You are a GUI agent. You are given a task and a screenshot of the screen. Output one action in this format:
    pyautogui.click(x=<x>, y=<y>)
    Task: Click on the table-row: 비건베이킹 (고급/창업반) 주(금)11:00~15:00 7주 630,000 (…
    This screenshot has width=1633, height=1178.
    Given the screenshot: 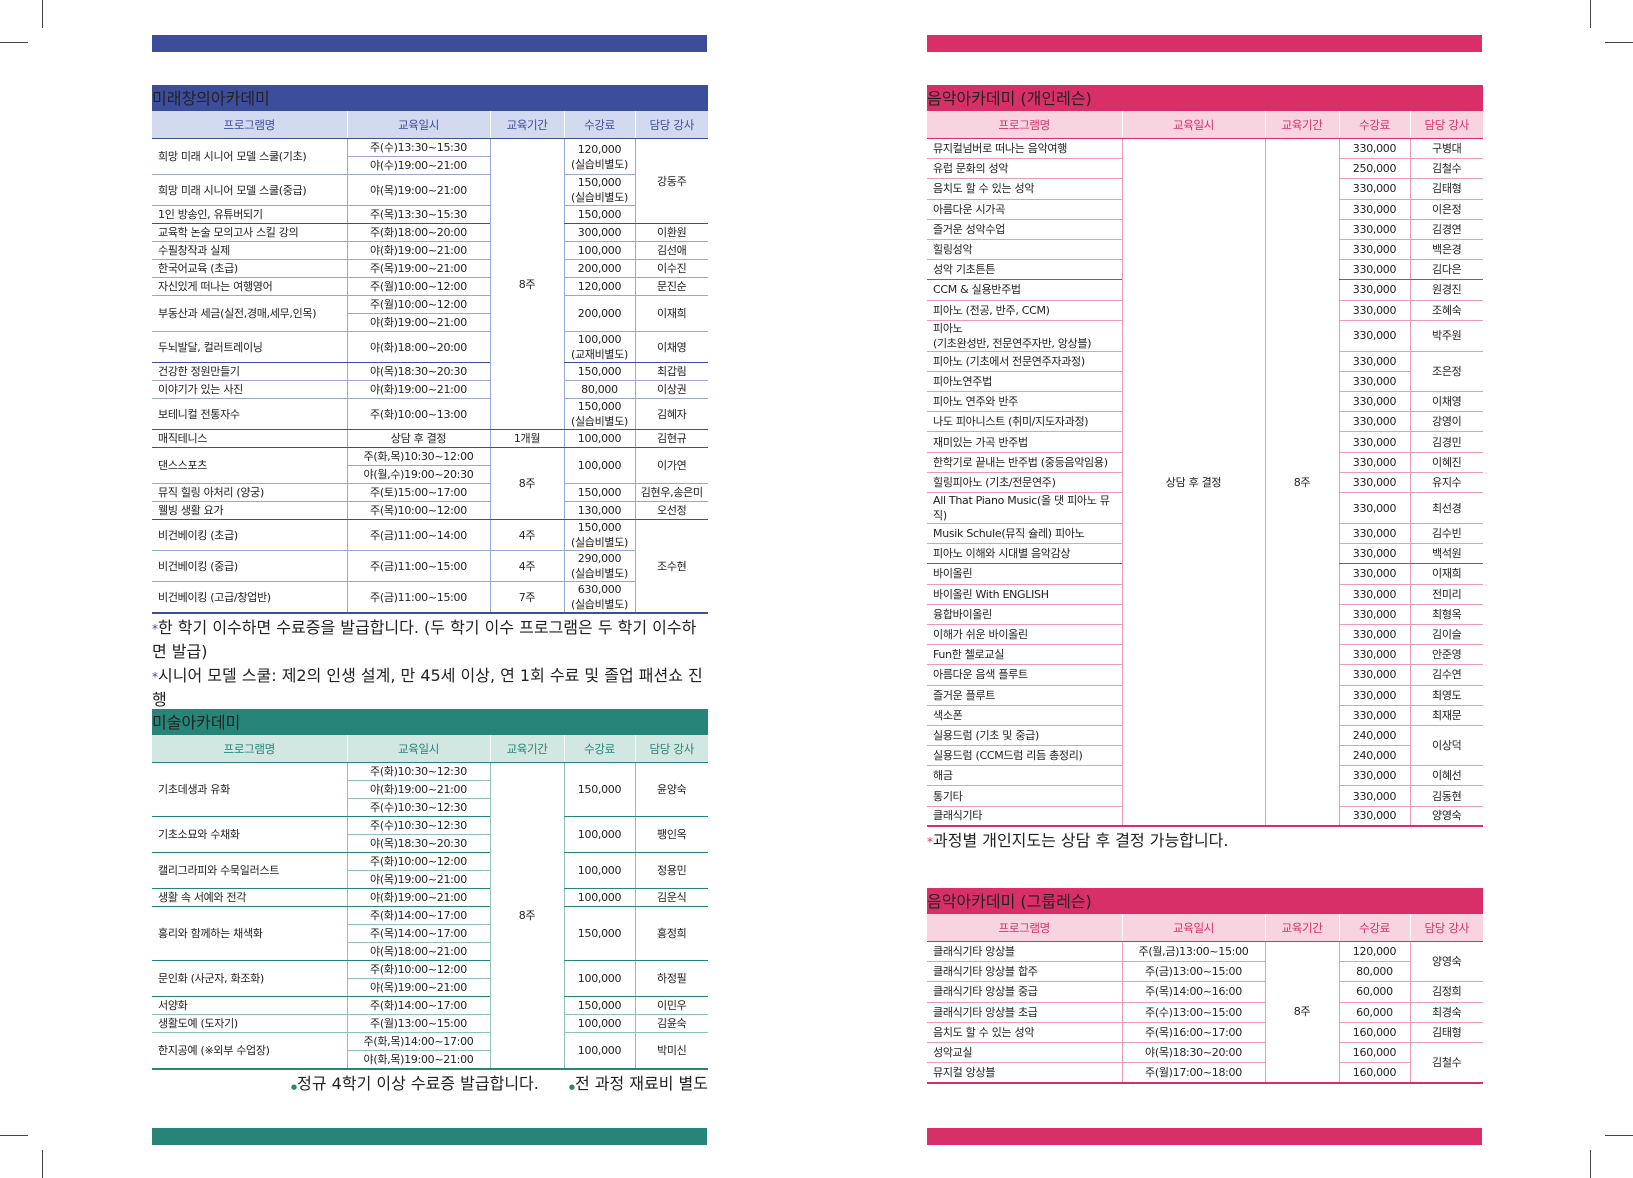 What is the action you would take?
    pyautogui.click(x=430, y=597)
    